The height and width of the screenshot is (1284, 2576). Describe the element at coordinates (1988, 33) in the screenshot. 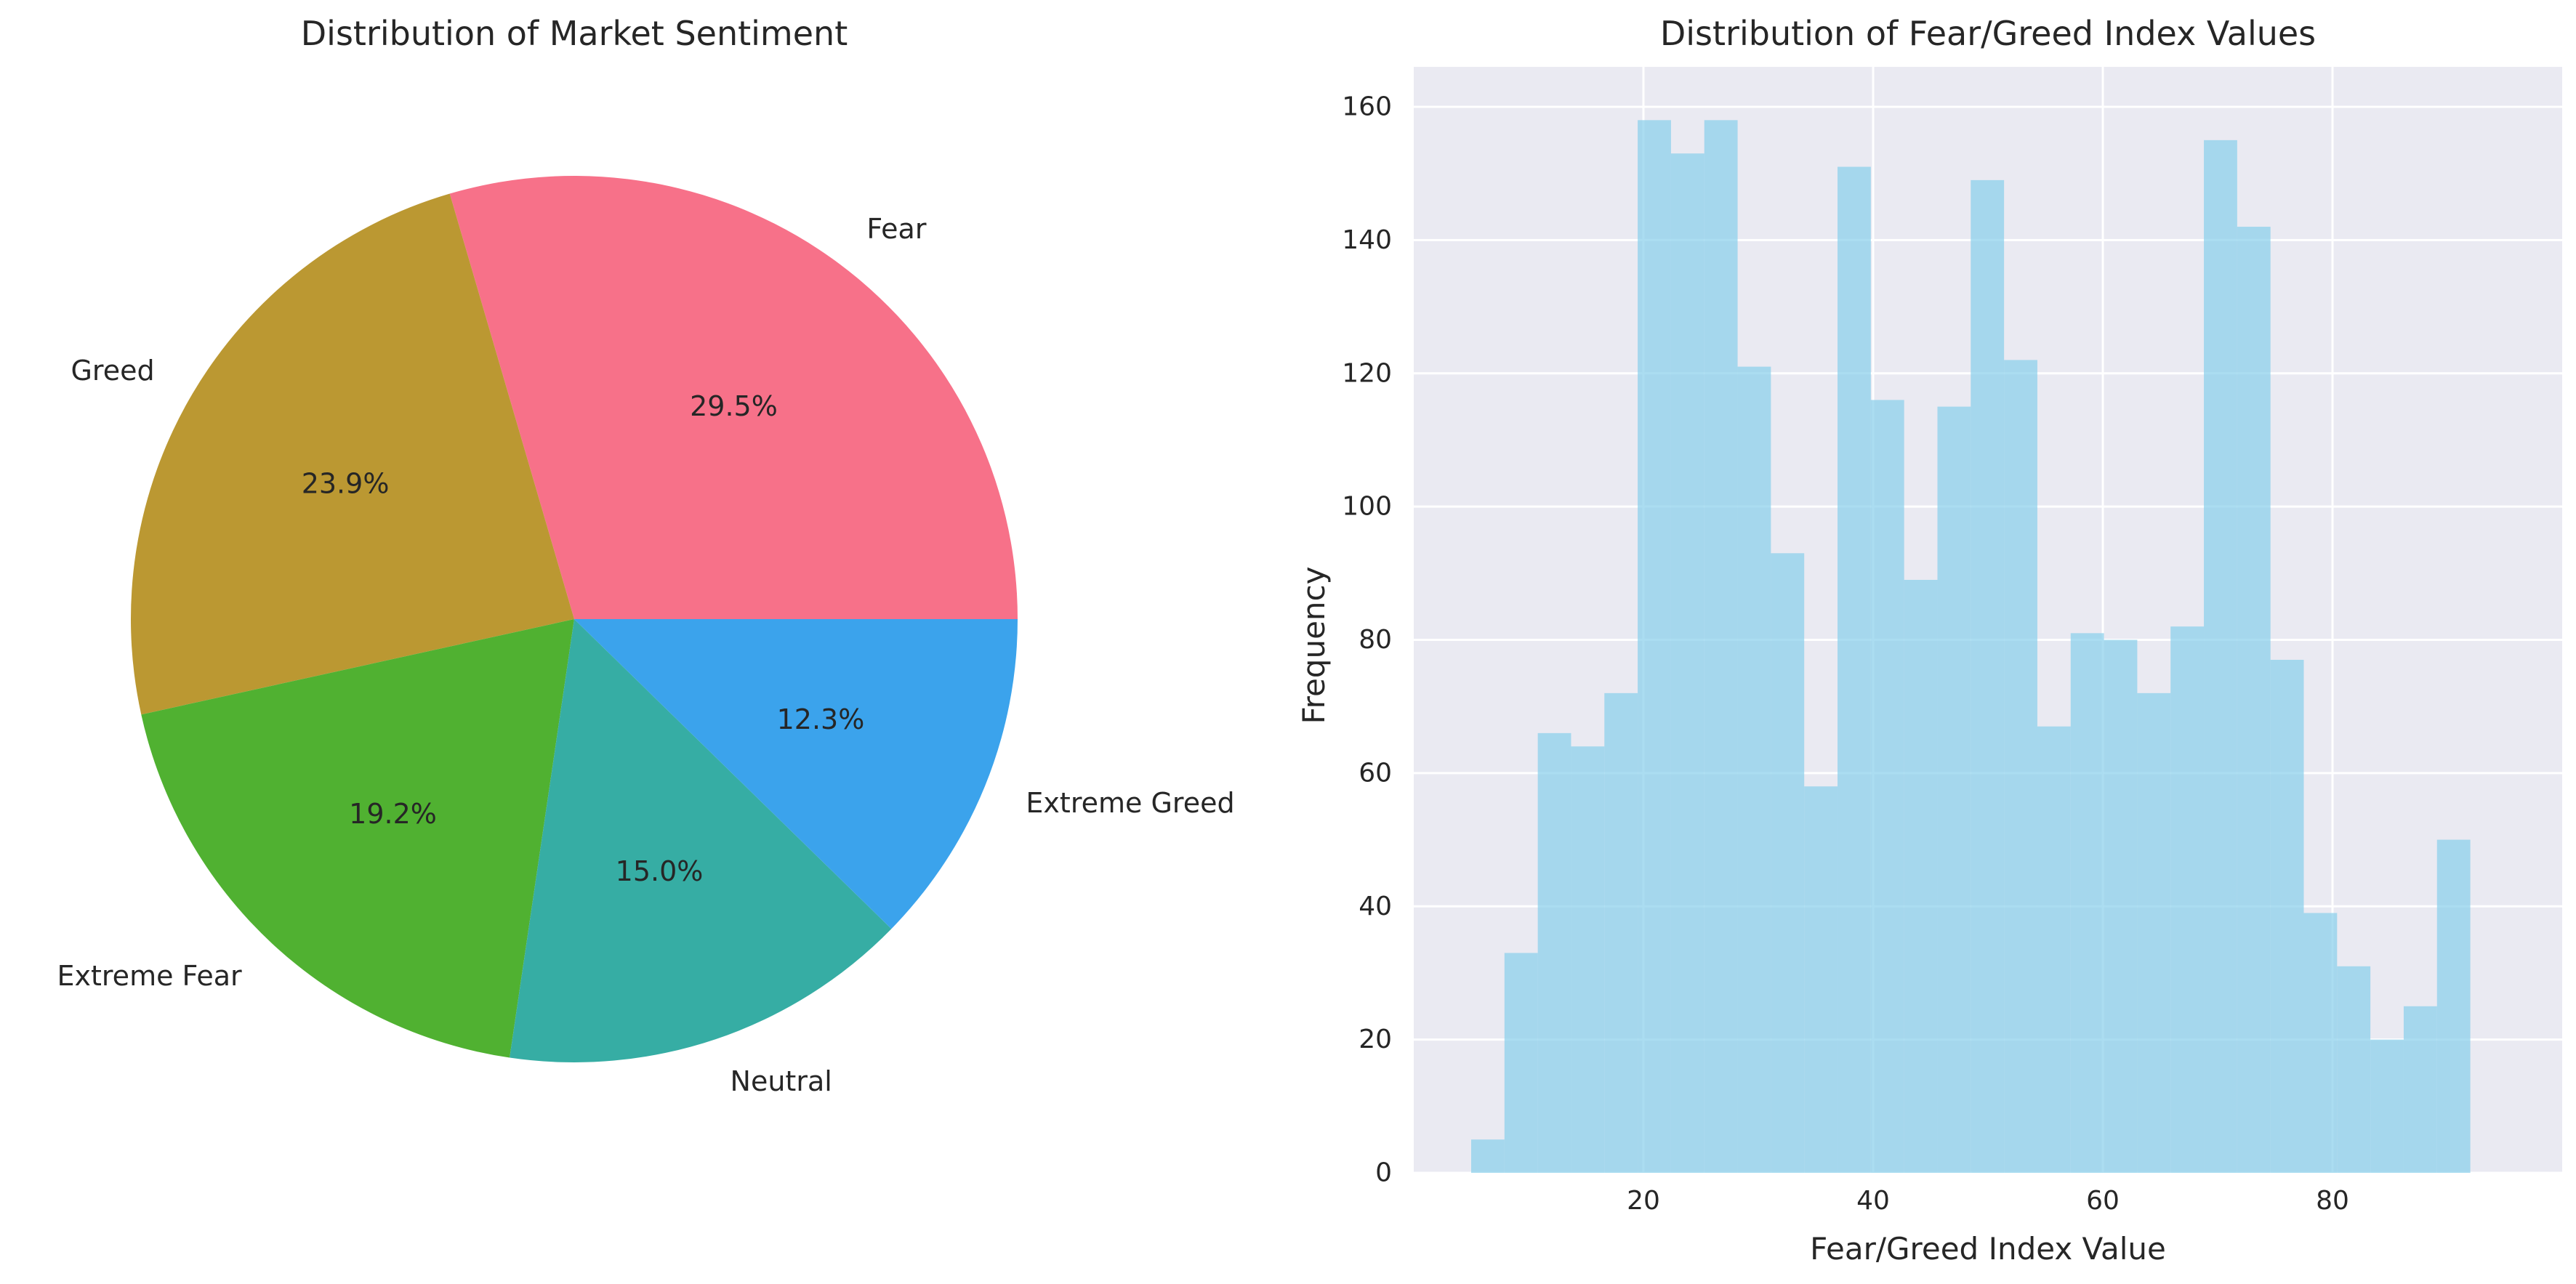

I see `histogram-title: Distribution of Fear/Greed Index Values` at that location.